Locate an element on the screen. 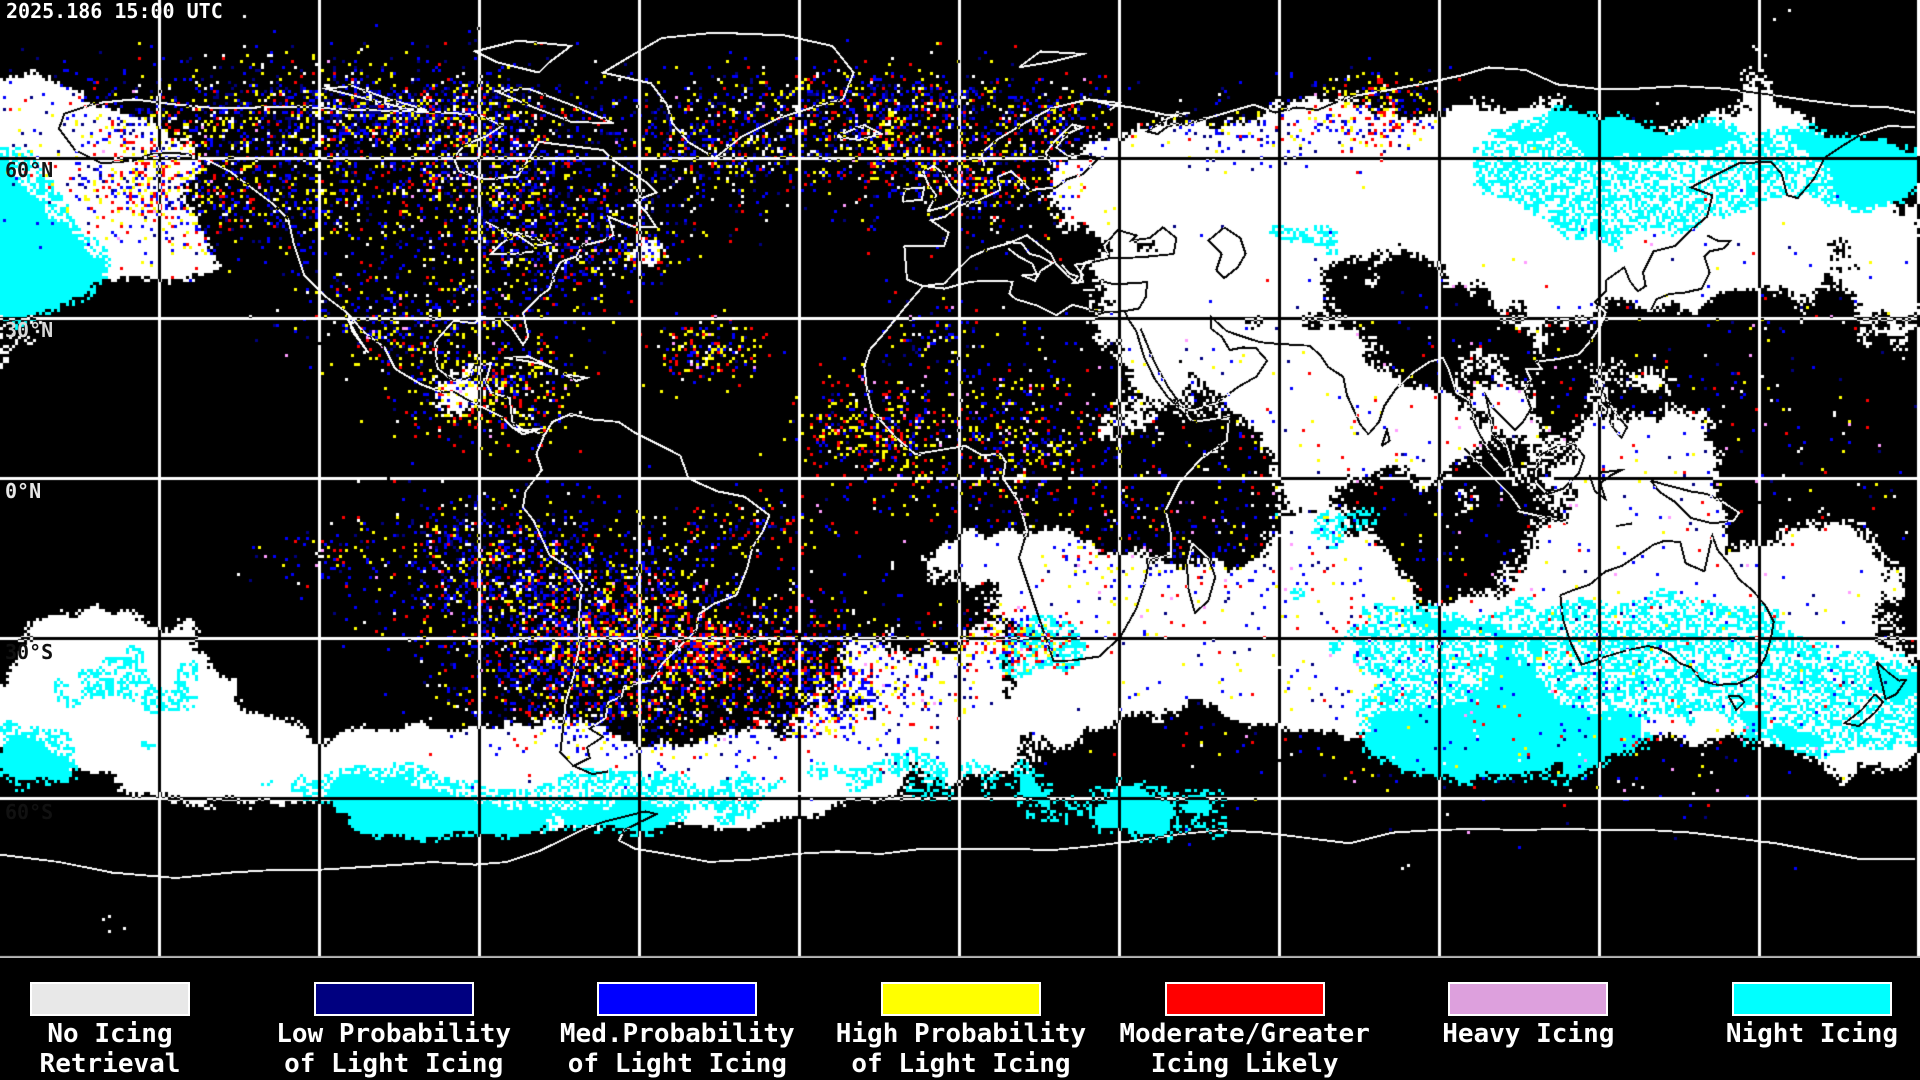 This screenshot has height=1080, width=1920. legend-swatch-heavy-icing is located at coordinates (1528, 999).